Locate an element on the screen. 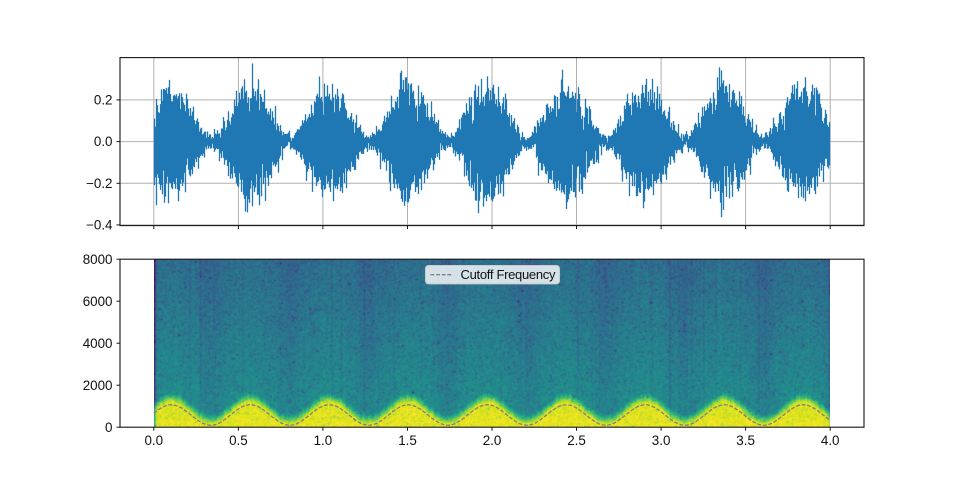  svg-text: 4000 is located at coordinates (98, 343).